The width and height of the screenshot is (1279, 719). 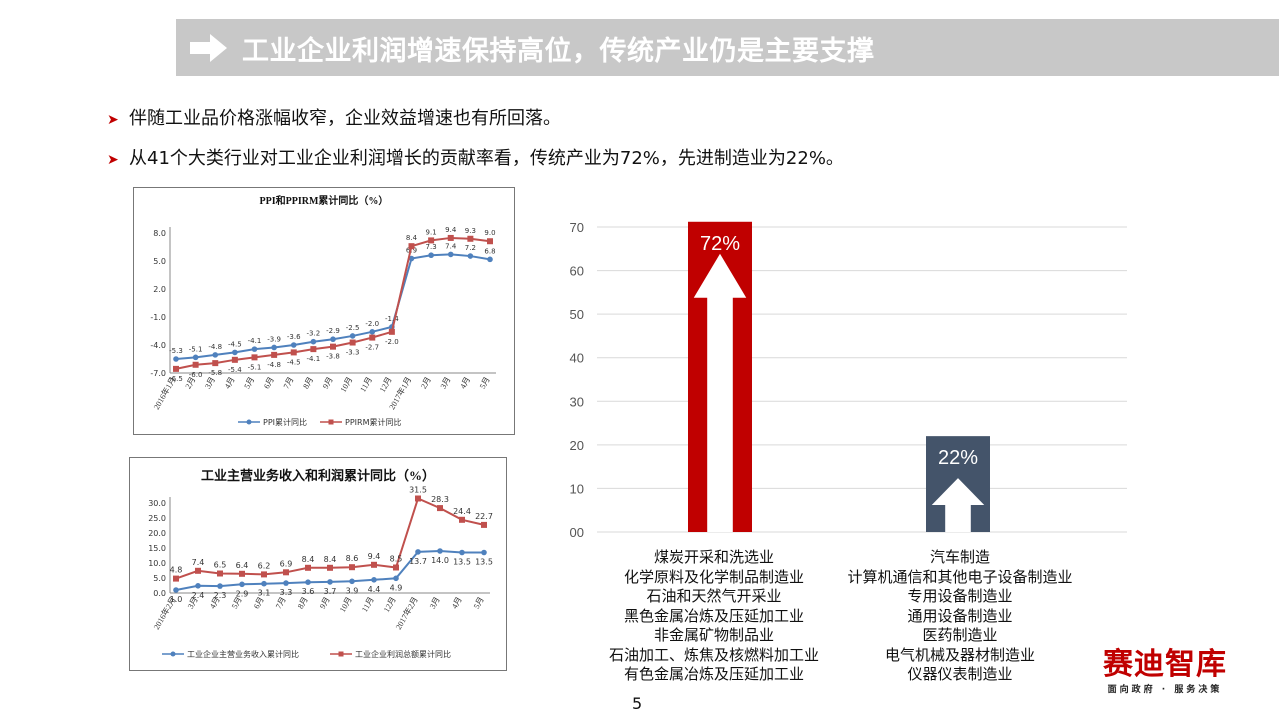 What do you see at coordinates (249, 383) in the screenshot?
I see `x-tick-label: 5月` at bounding box center [249, 383].